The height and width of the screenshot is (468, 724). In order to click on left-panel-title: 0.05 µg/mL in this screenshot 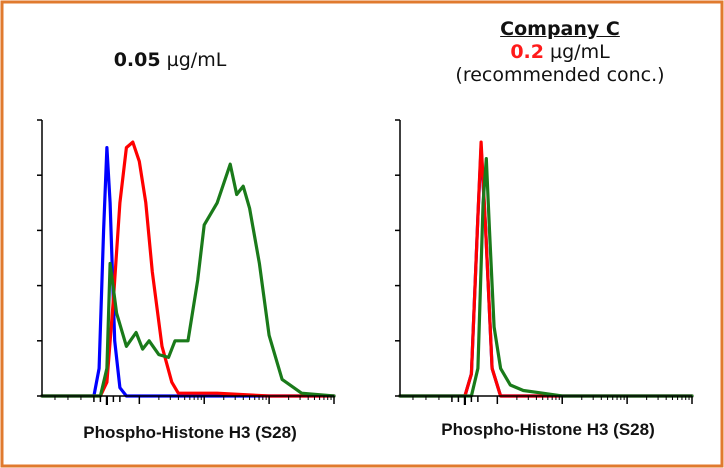, I will do `click(170, 60)`.